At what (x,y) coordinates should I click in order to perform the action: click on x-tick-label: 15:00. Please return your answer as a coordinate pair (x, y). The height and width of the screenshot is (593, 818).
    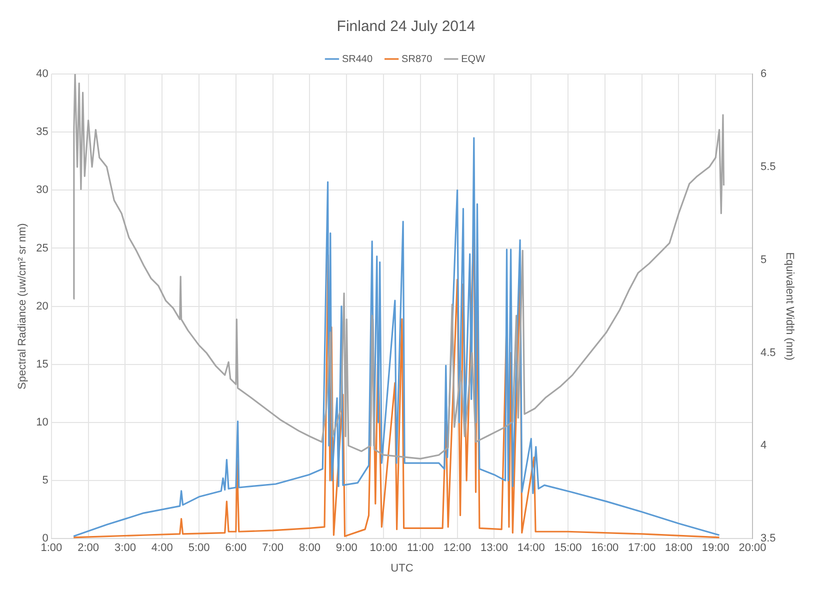
    Looking at the image, I should click on (568, 548).